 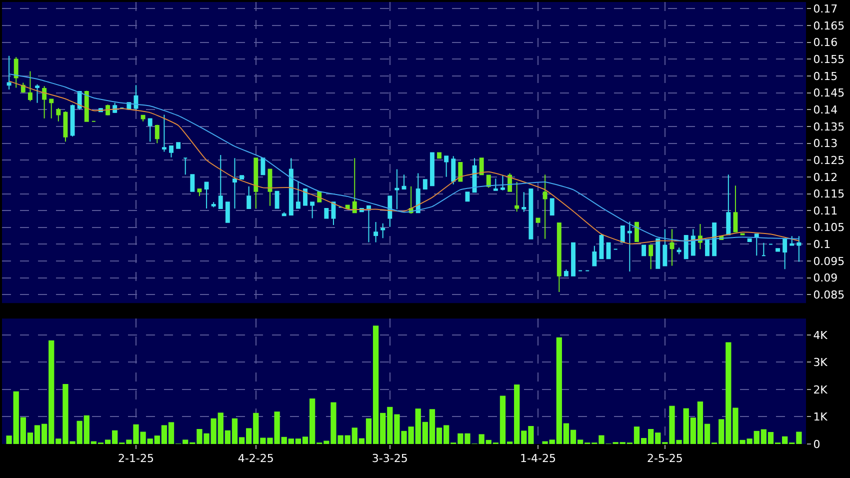 I want to click on x-tick-label: 2-5-25, so click(x=664, y=459).